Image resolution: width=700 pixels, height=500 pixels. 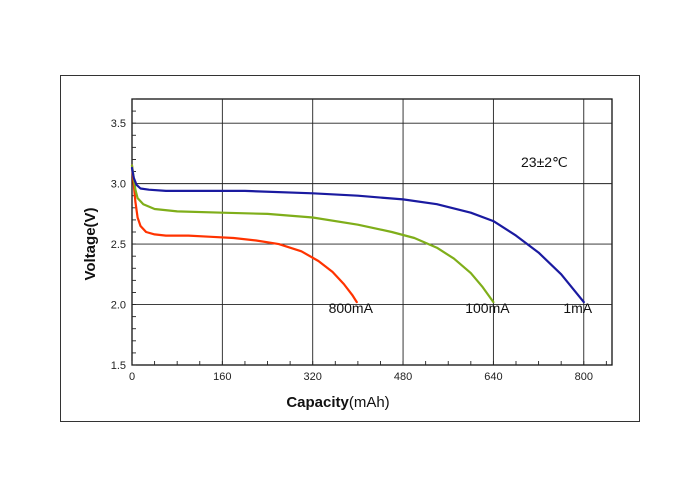 I want to click on temperature-annotation: 23±2℃, so click(x=544, y=162).